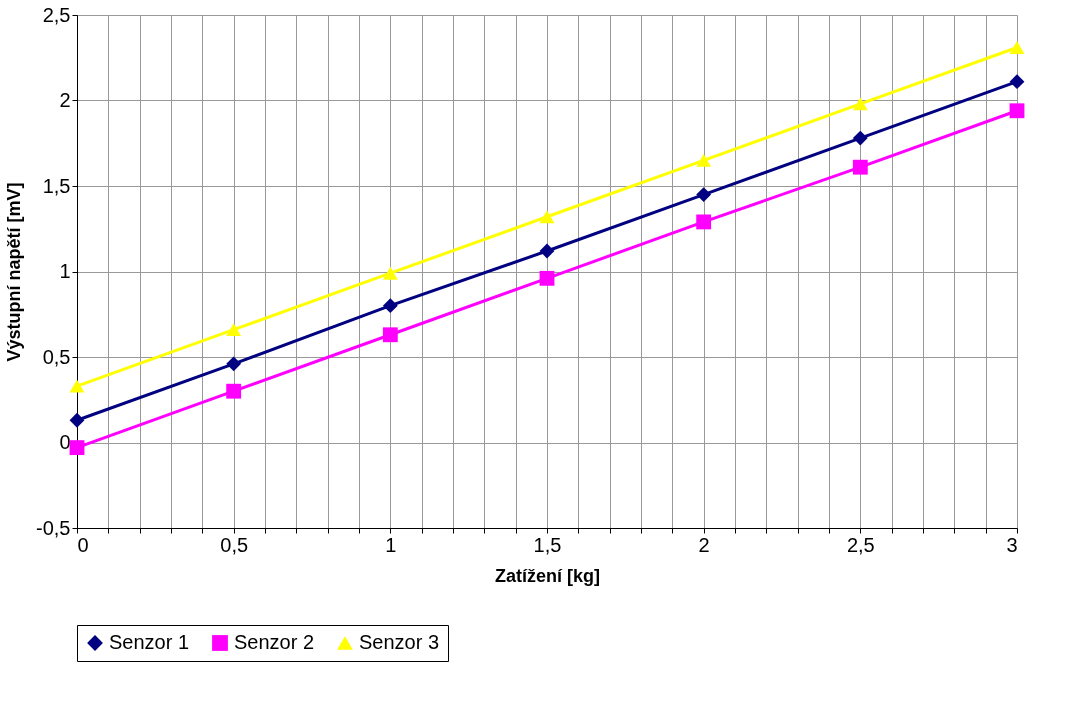 This screenshot has height=723, width=1082. Describe the element at coordinates (547, 544) in the screenshot. I see `x-tick-label: 1,5` at that location.